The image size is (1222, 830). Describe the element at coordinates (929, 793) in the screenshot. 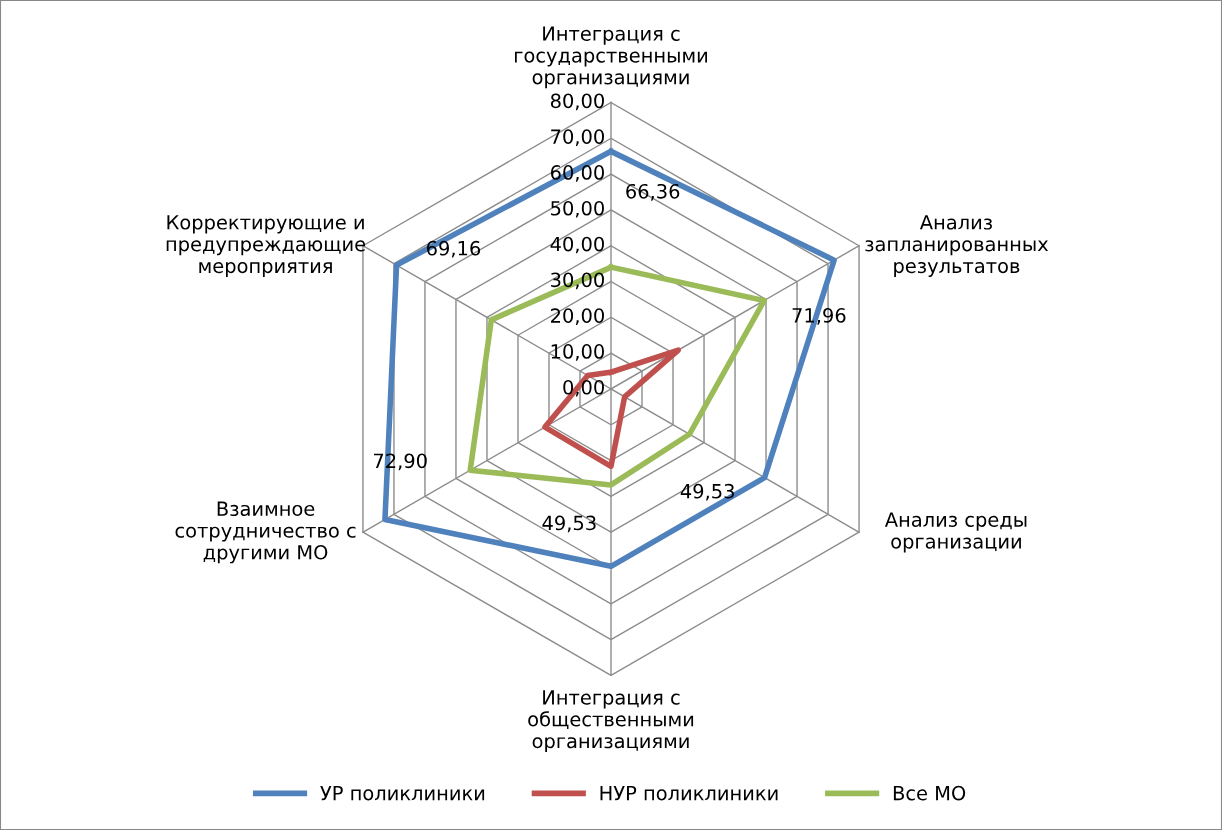

I see `legend-label: Все МО` at that location.